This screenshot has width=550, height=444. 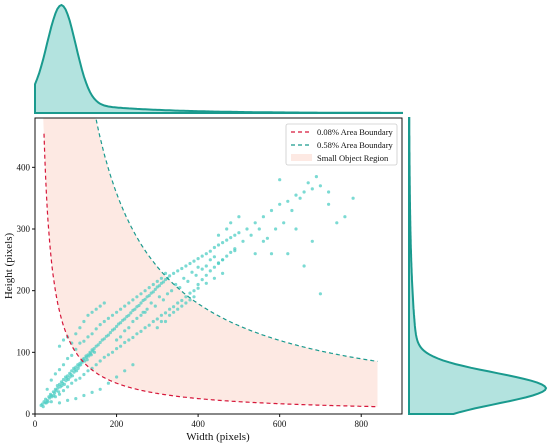 I want to click on y-tick-label: 200, so click(x=24, y=291).